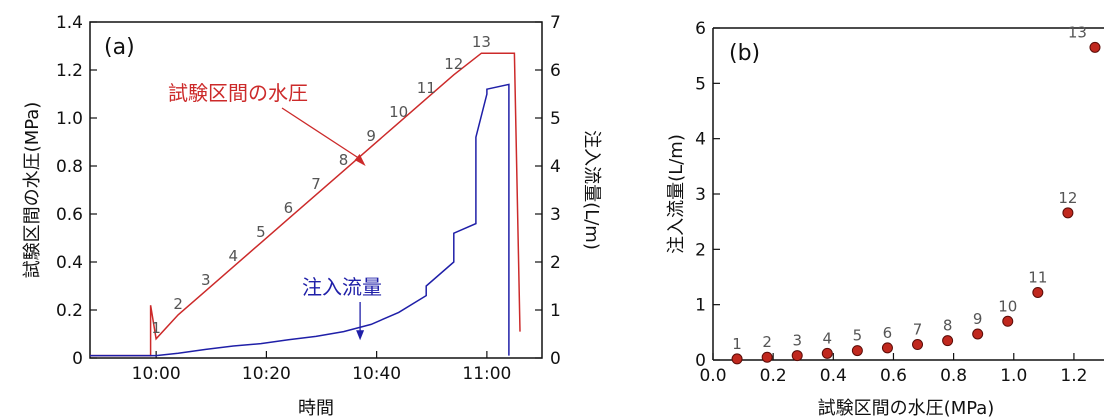 Image resolution: width=1110 pixels, height=418 pixels. What do you see at coordinates (555, 167) in the screenshot?
I see `y2-tick-label: 4` at bounding box center [555, 167].